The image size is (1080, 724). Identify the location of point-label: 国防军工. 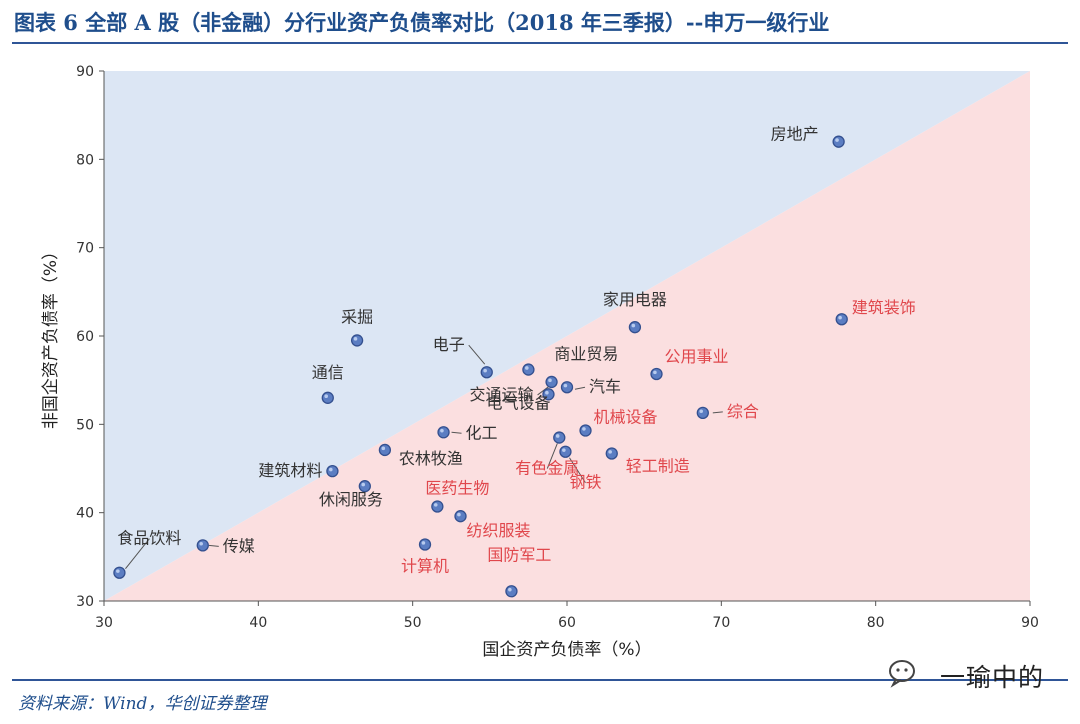
(519, 554).